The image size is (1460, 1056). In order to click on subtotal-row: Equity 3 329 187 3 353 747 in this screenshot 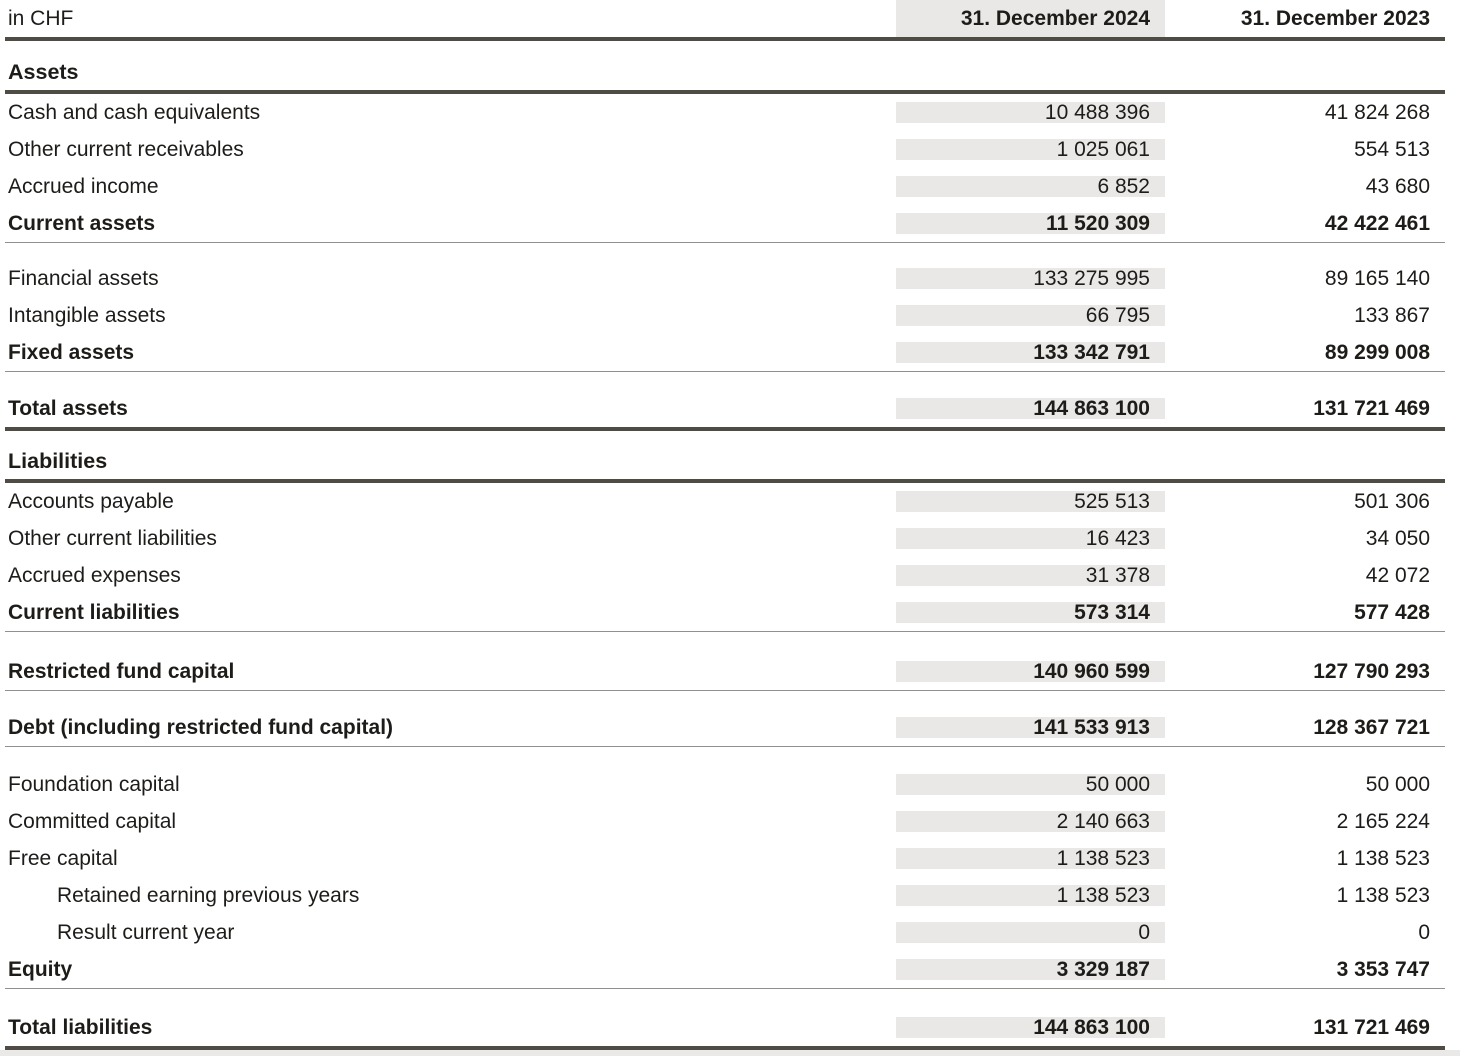, I will do `click(730, 969)`.